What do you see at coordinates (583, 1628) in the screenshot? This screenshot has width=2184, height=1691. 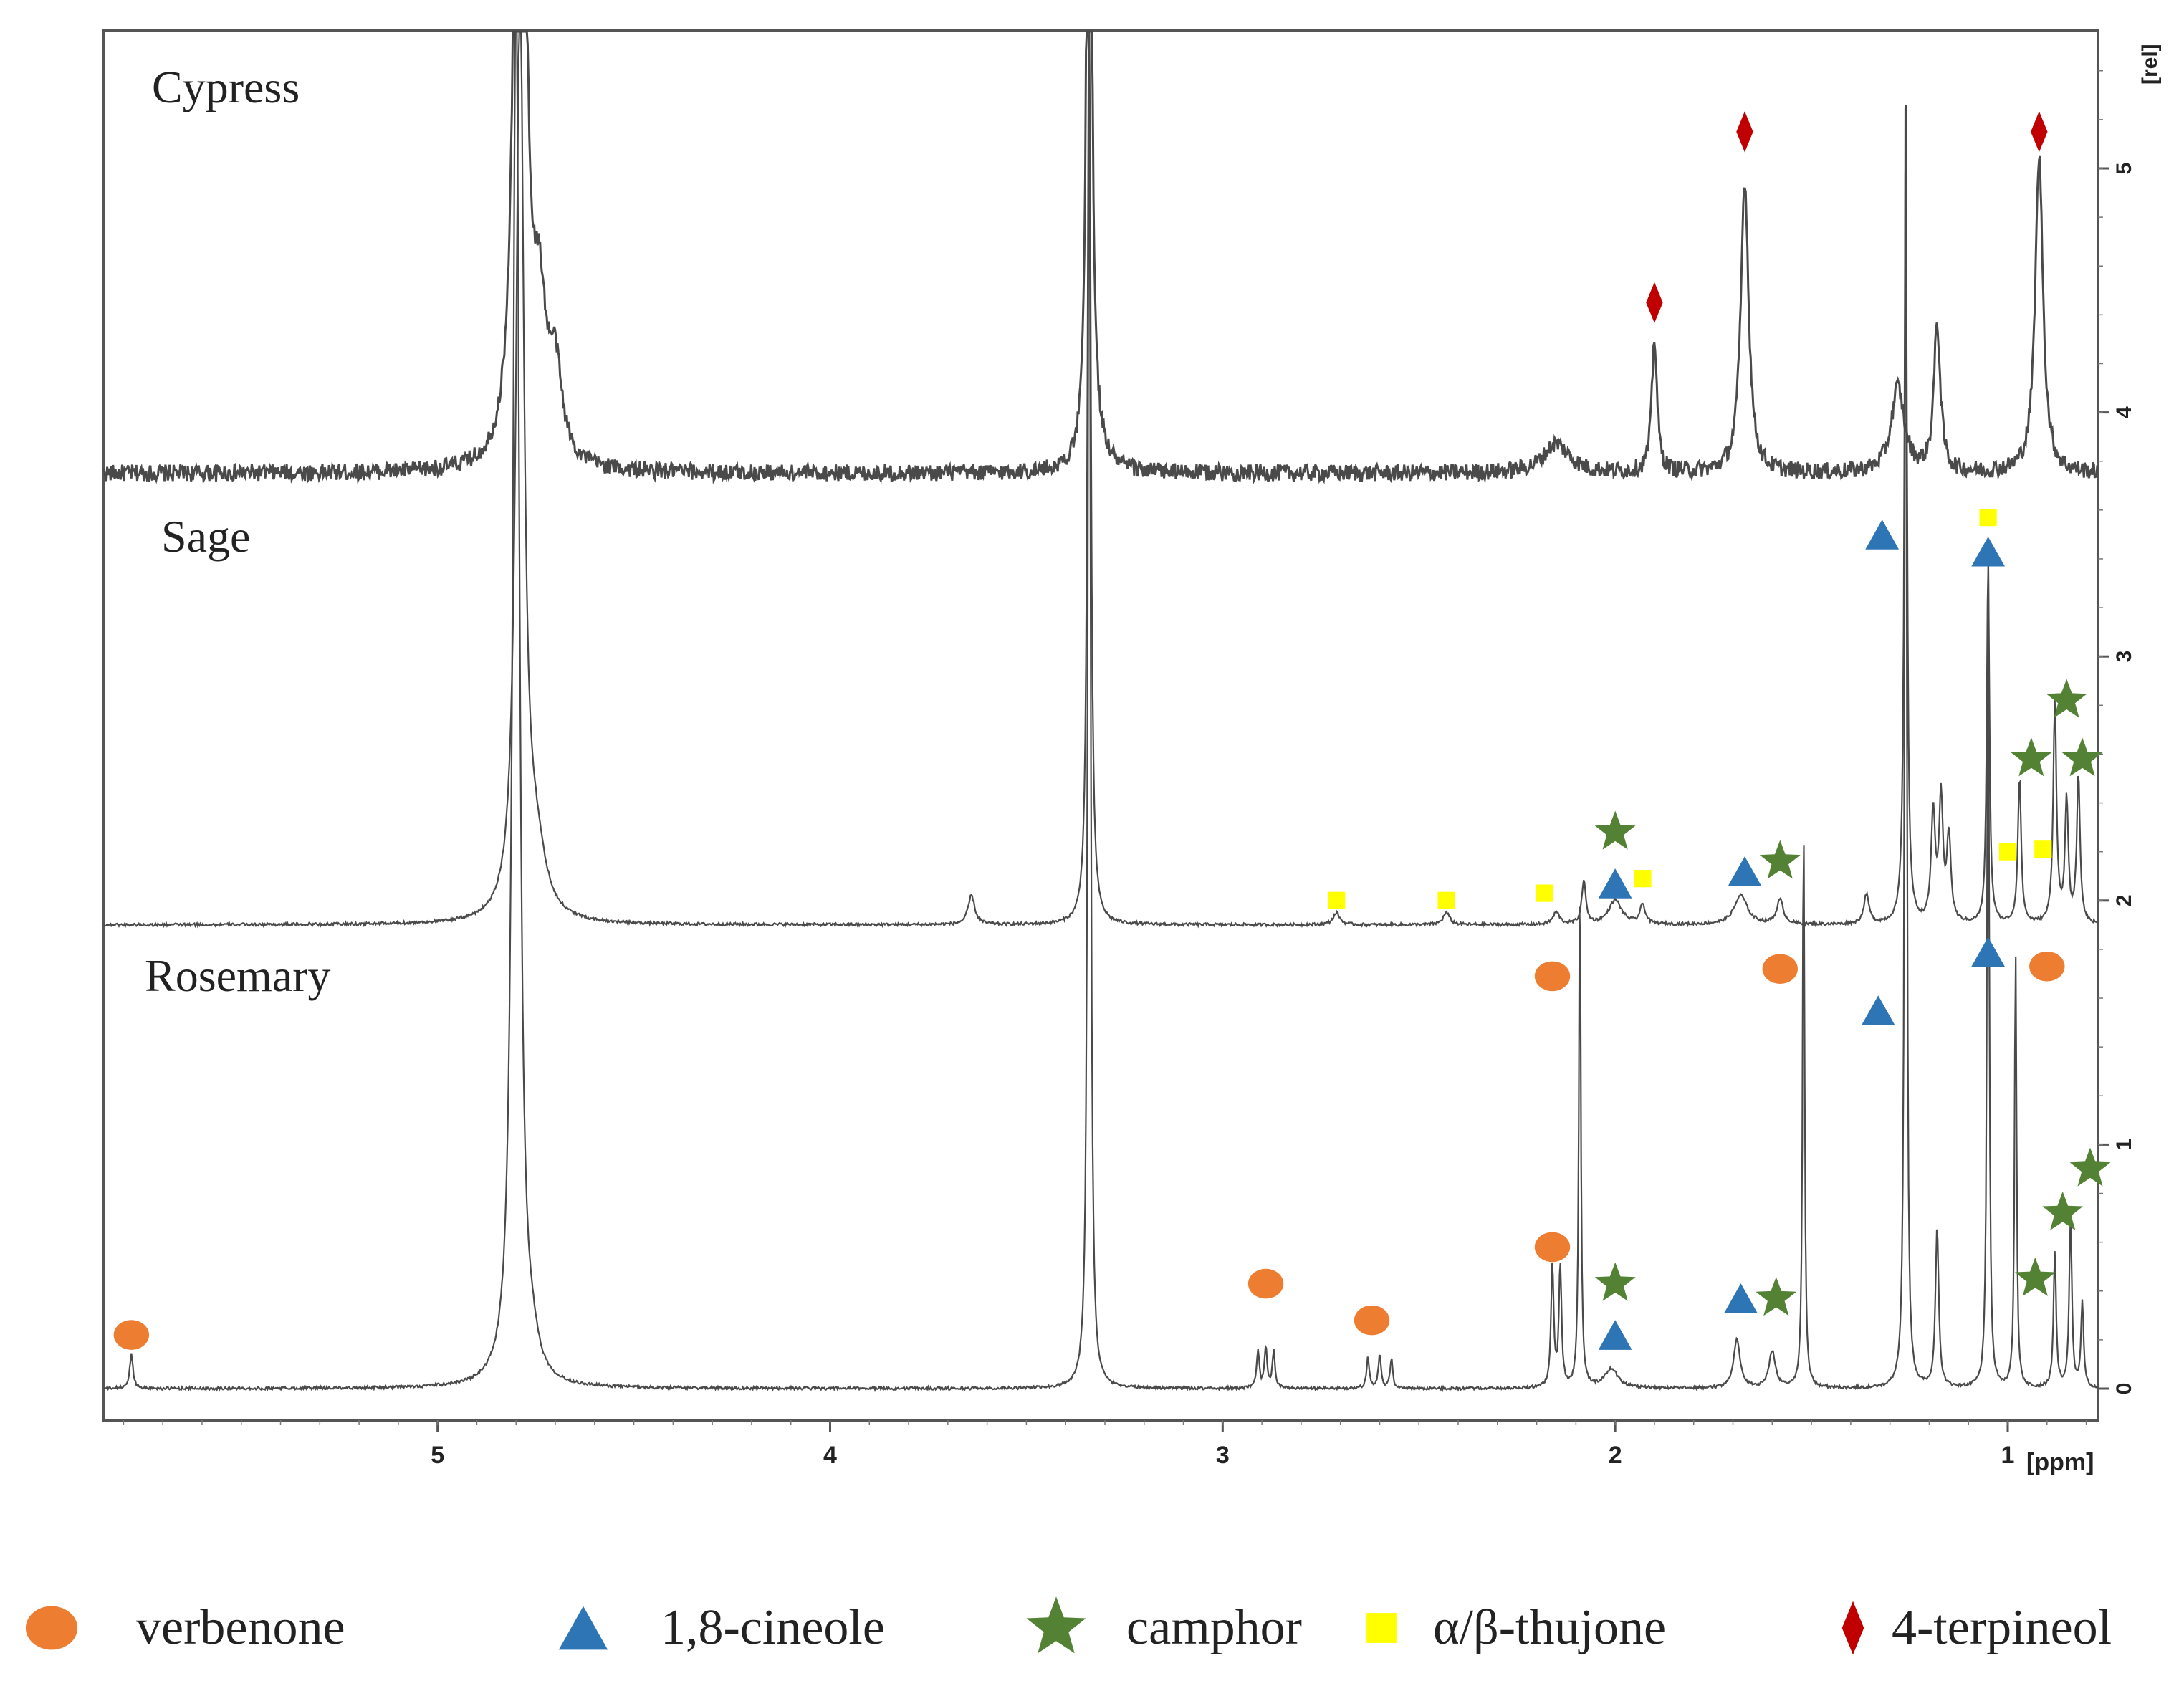 I see `legend-marker-1-8-cineole` at bounding box center [583, 1628].